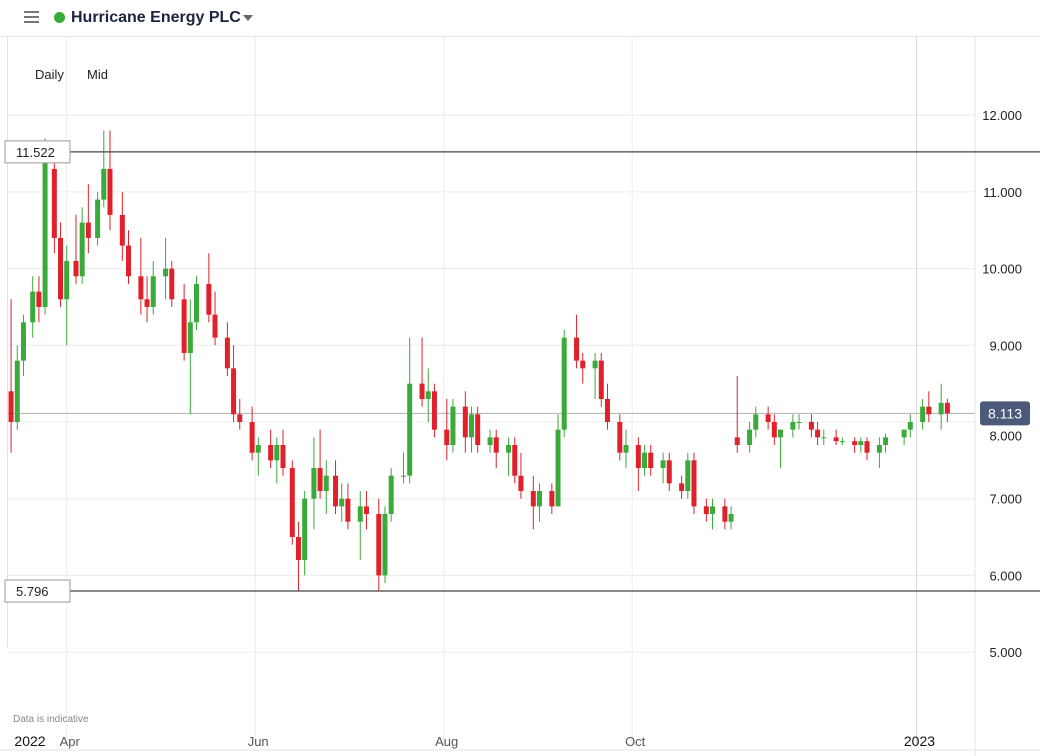 The image size is (1040, 756). What do you see at coordinates (32, 591) in the screenshot?
I see `price-level-label: 5.796` at bounding box center [32, 591].